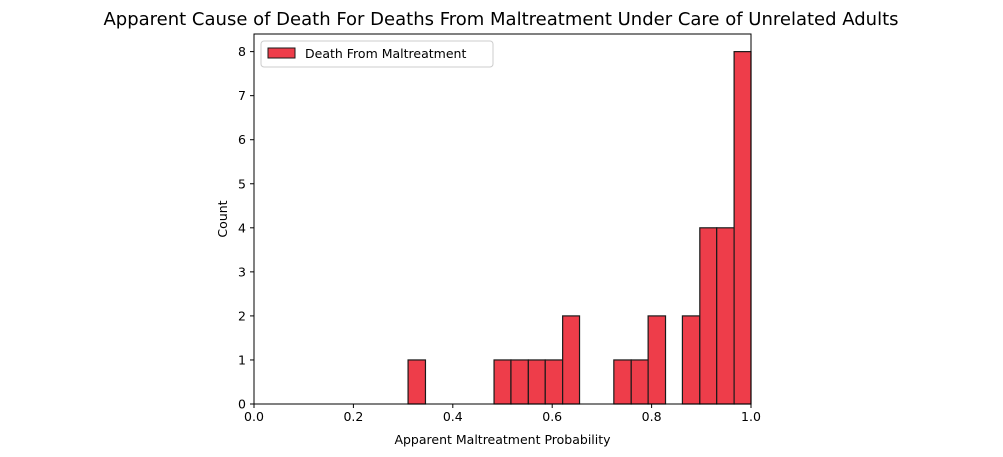 This screenshot has height=457, width=1003. What do you see at coordinates (242, 95) in the screenshot?
I see `y-tick-label: 7` at bounding box center [242, 95].